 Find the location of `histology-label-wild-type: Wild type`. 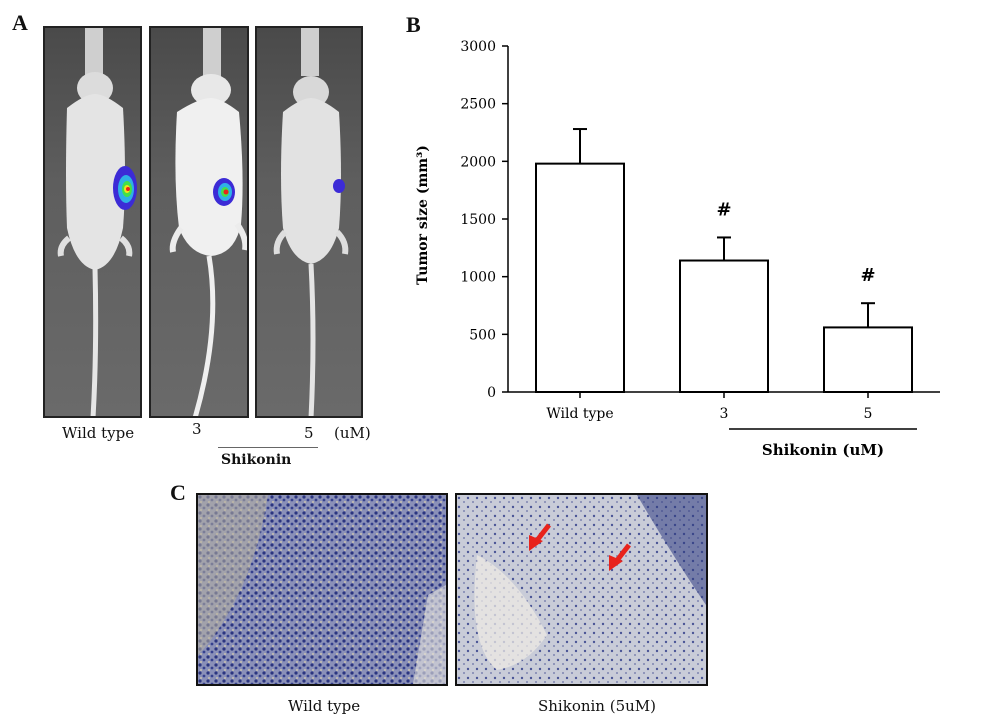

histology-label-wild-type: Wild type is located at coordinates (324, 706).